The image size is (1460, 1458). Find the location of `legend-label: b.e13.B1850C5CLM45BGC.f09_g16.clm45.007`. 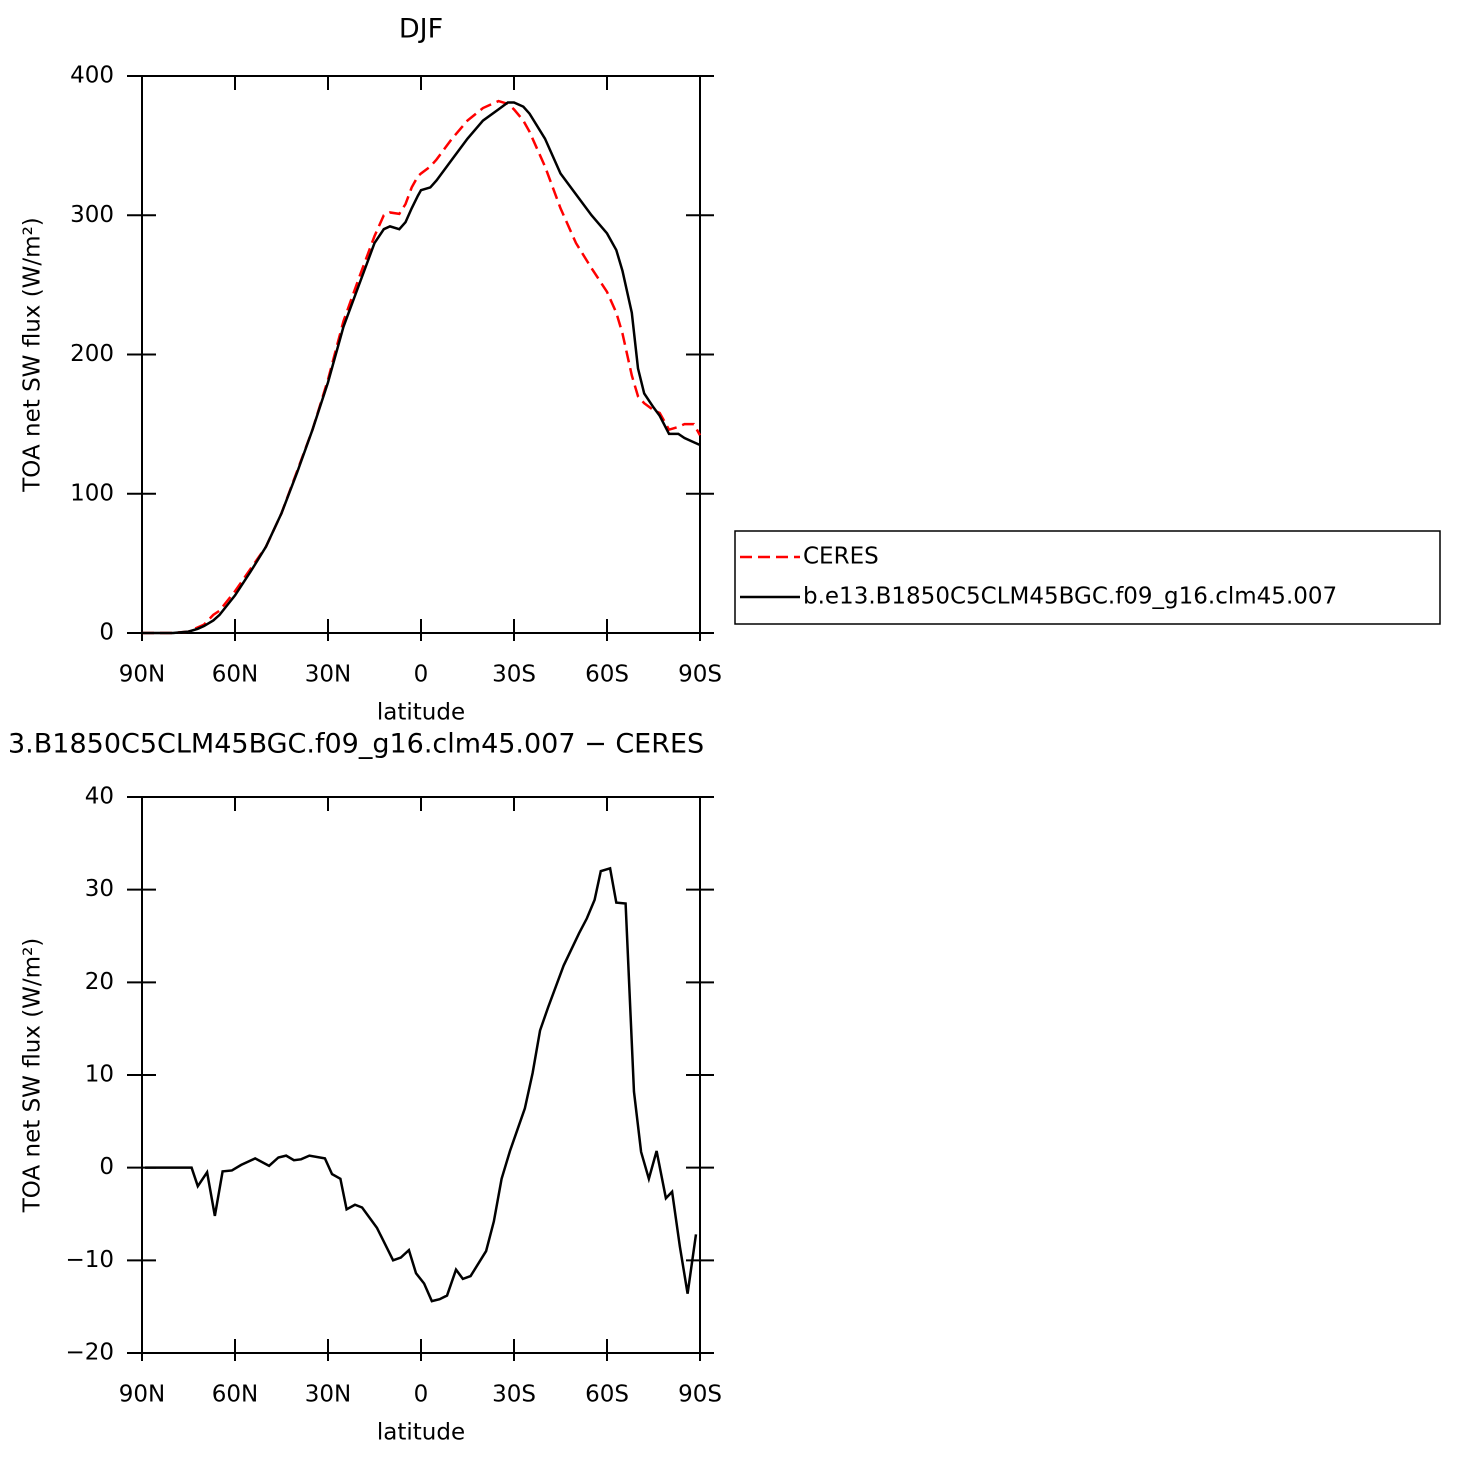

legend-label: b.e13.B1850C5CLM45BGC.f09_g16.clm45.007 is located at coordinates (1070, 597).